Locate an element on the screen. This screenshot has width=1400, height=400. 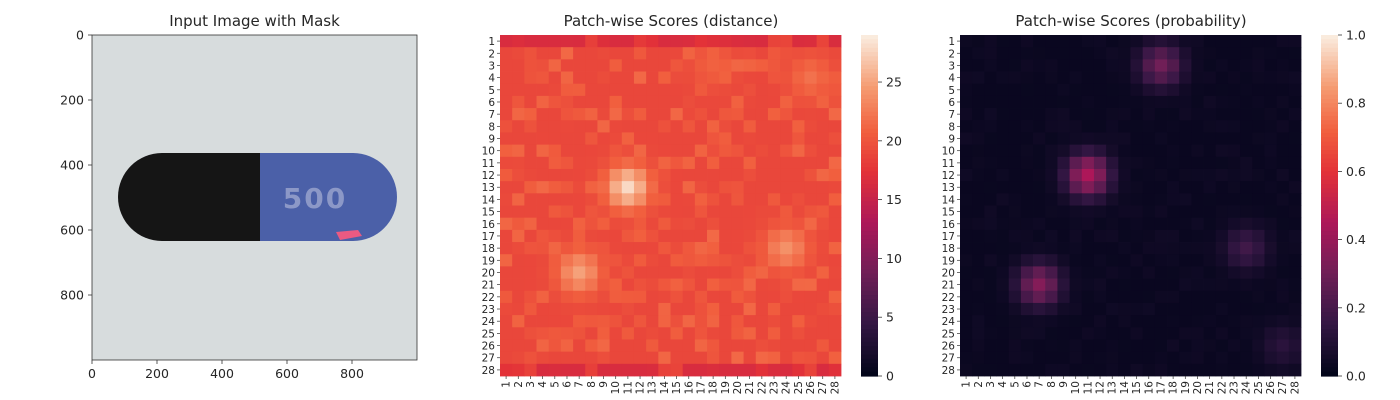
x-tick-label: 25 is located at coordinates (799, 387).